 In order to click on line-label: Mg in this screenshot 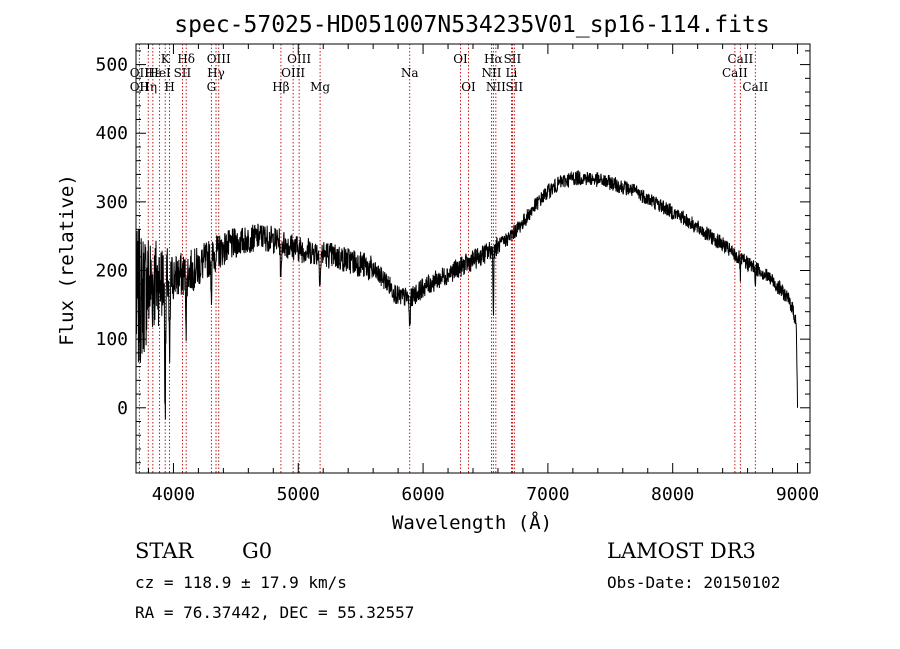, I will do `click(320, 87)`.